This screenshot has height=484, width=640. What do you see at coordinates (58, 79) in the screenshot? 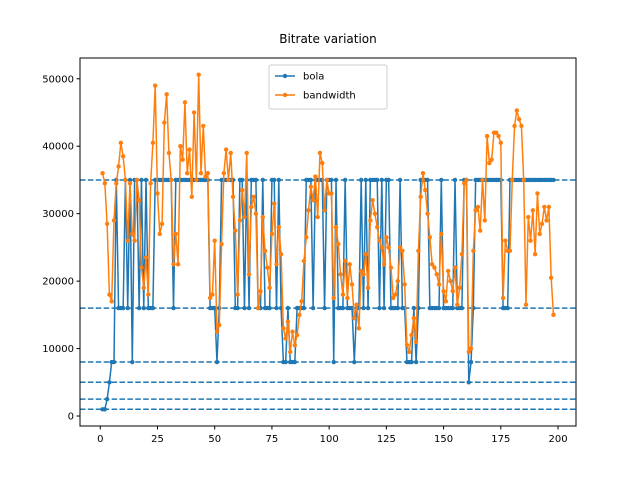
I see `y-tick-label: 50000` at bounding box center [58, 79].